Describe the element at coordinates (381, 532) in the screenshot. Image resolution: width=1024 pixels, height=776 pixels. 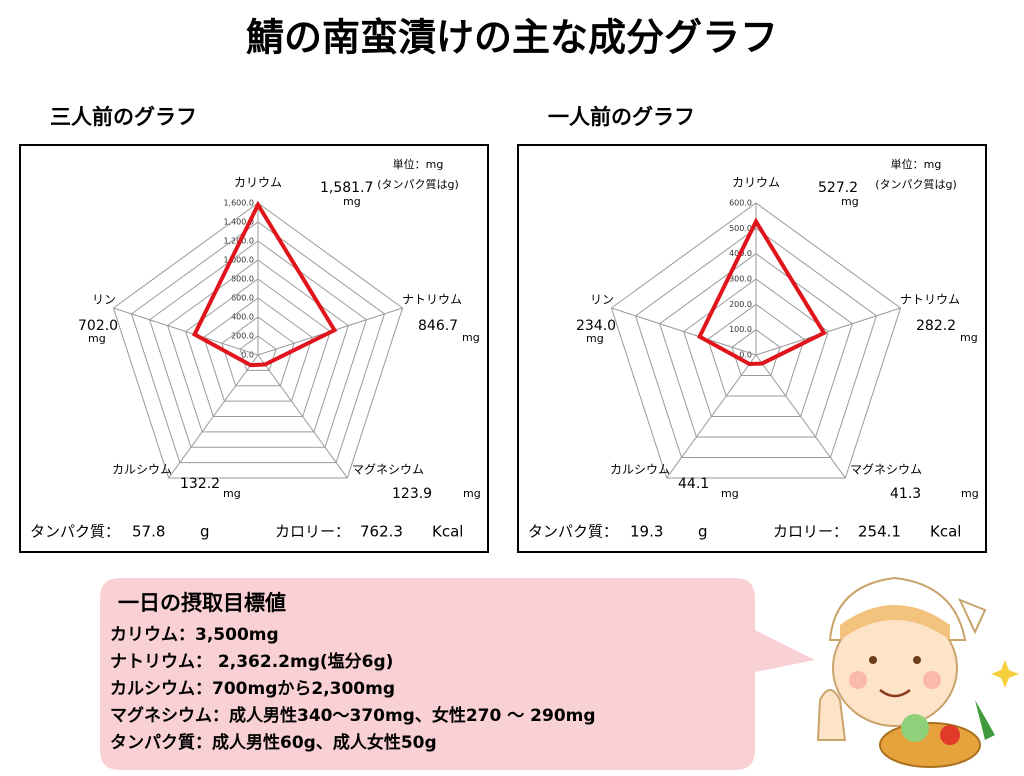
I see `calorie-value: 762.3` at that location.